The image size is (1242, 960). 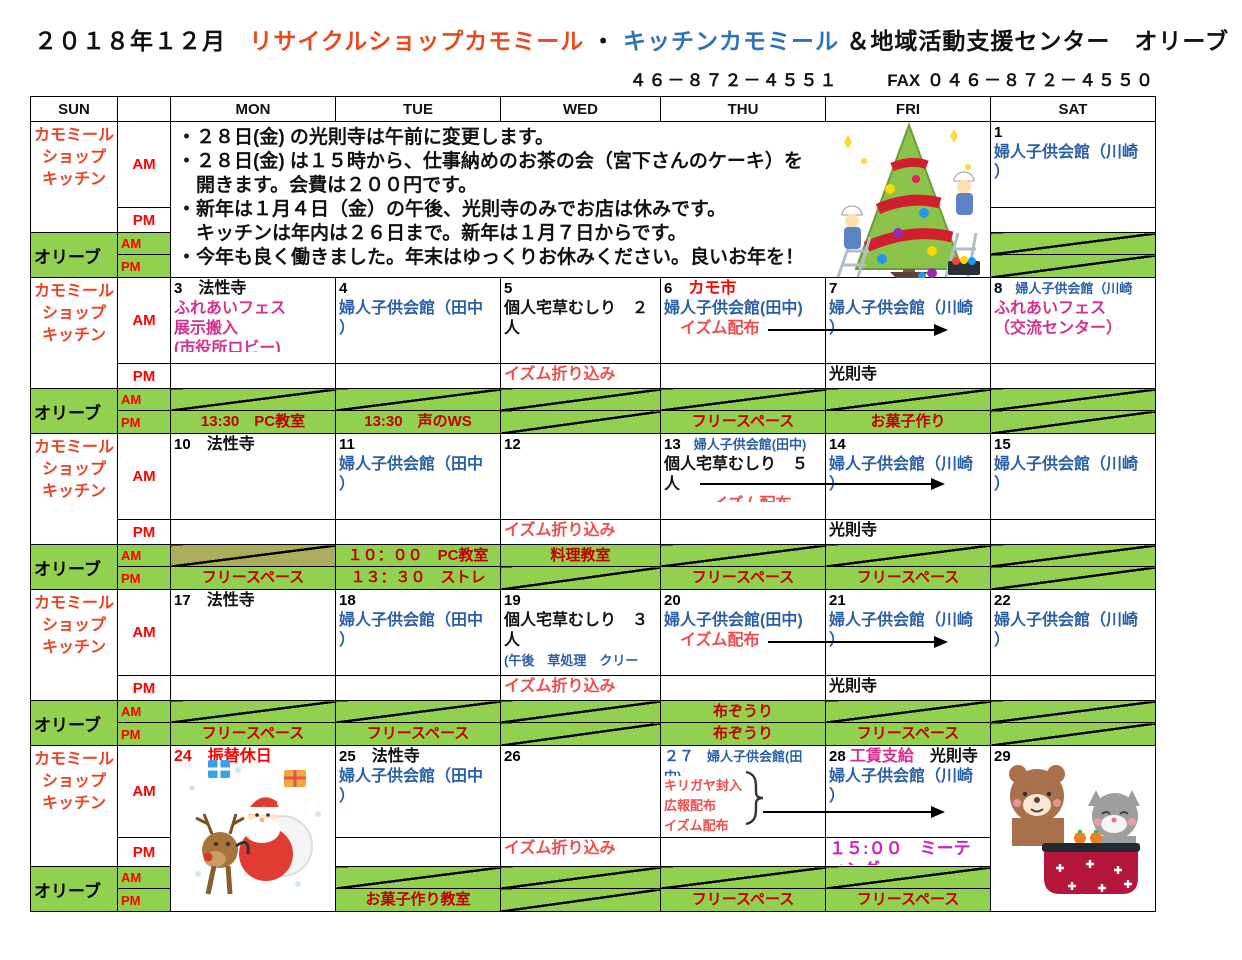 What do you see at coordinates (418, 109) in the screenshot?
I see `header-tue: TUE` at bounding box center [418, 109].